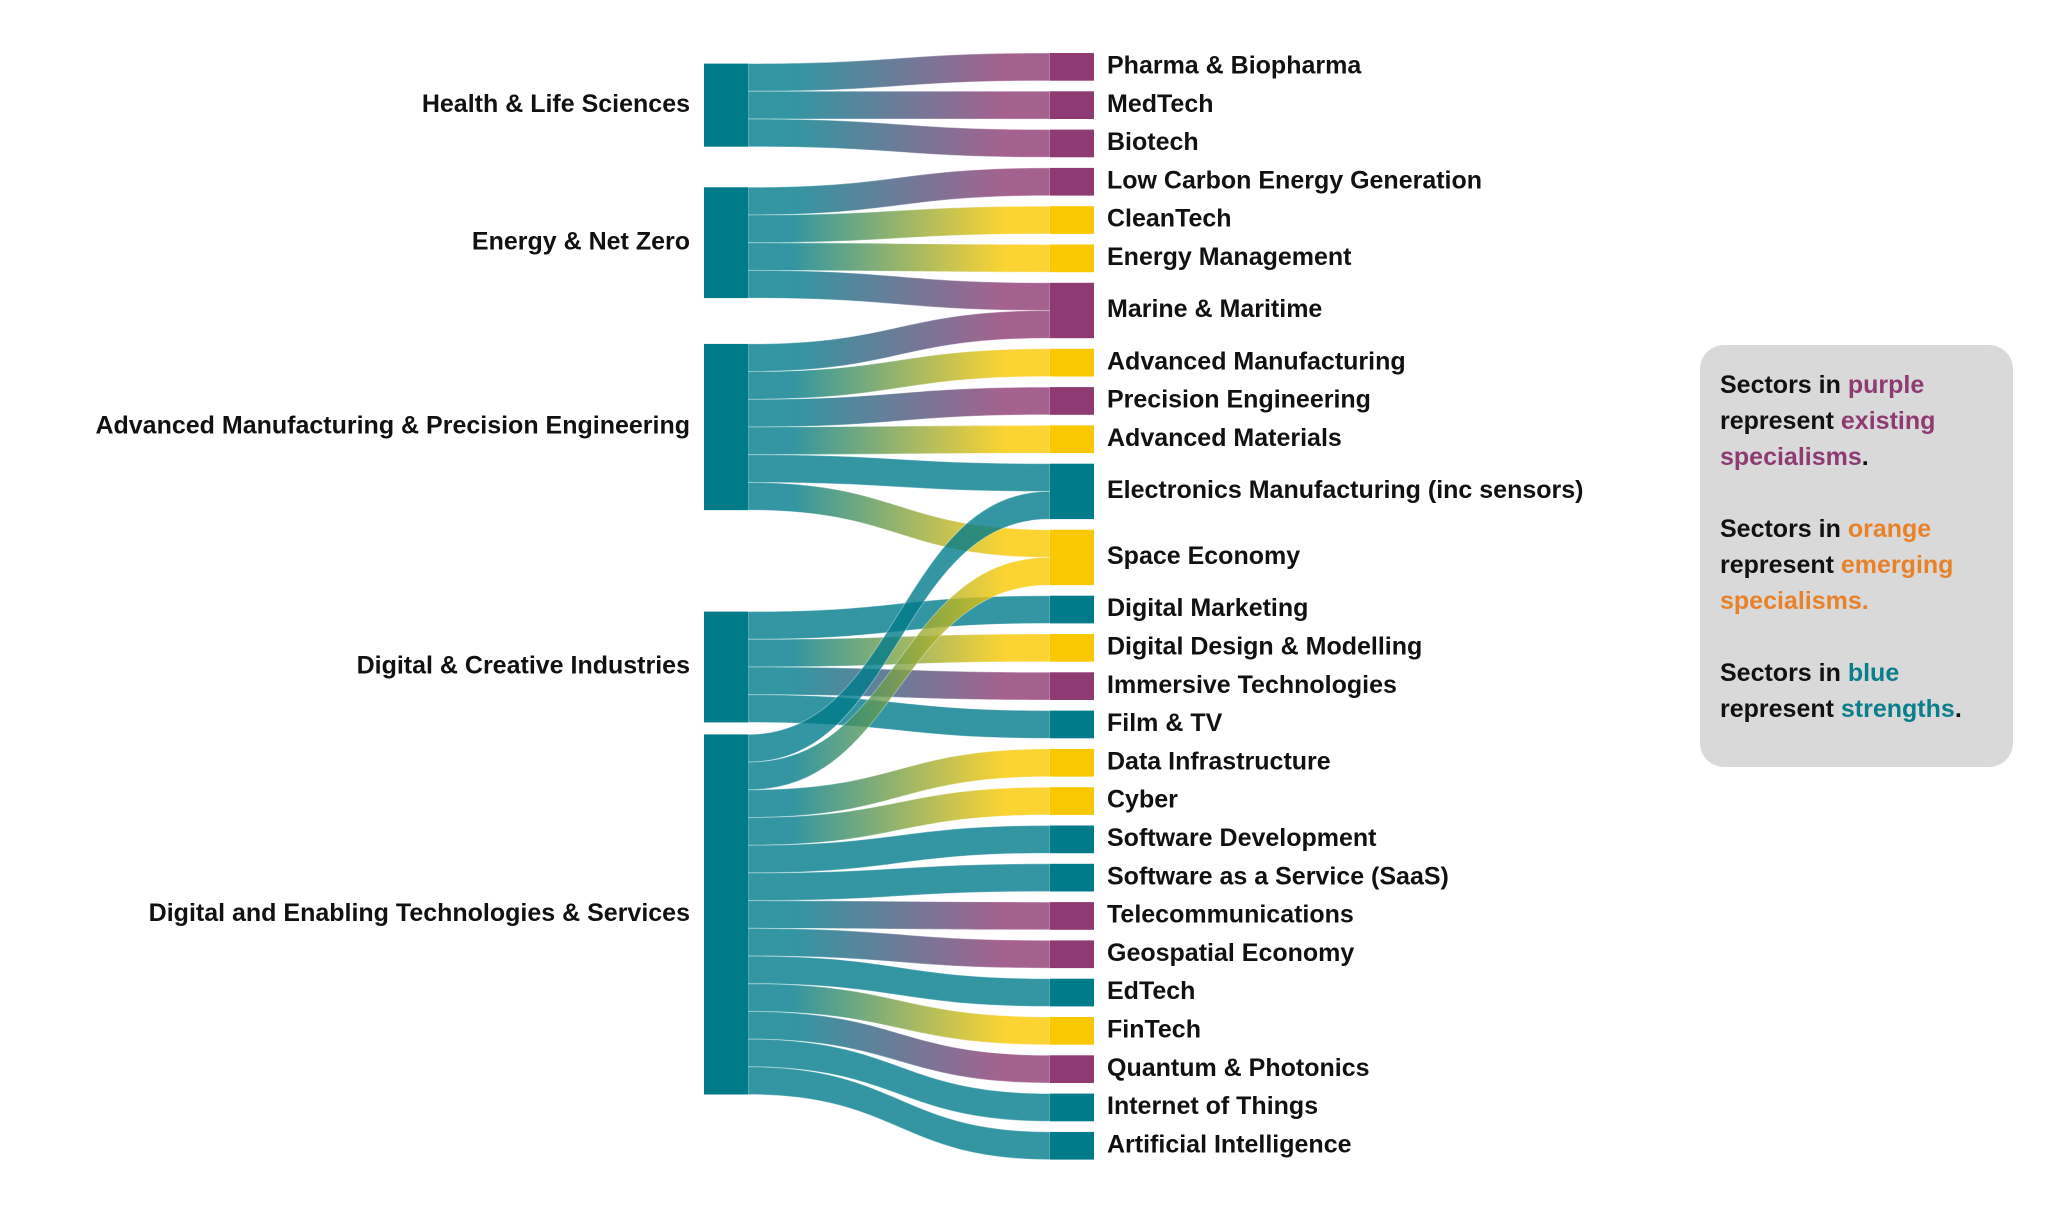 This screenshot has height=1211, width=2048. Describe the element at coordinates (1828, 439) in the screenshot. I see `legend-text: existing specialisms` at that location.